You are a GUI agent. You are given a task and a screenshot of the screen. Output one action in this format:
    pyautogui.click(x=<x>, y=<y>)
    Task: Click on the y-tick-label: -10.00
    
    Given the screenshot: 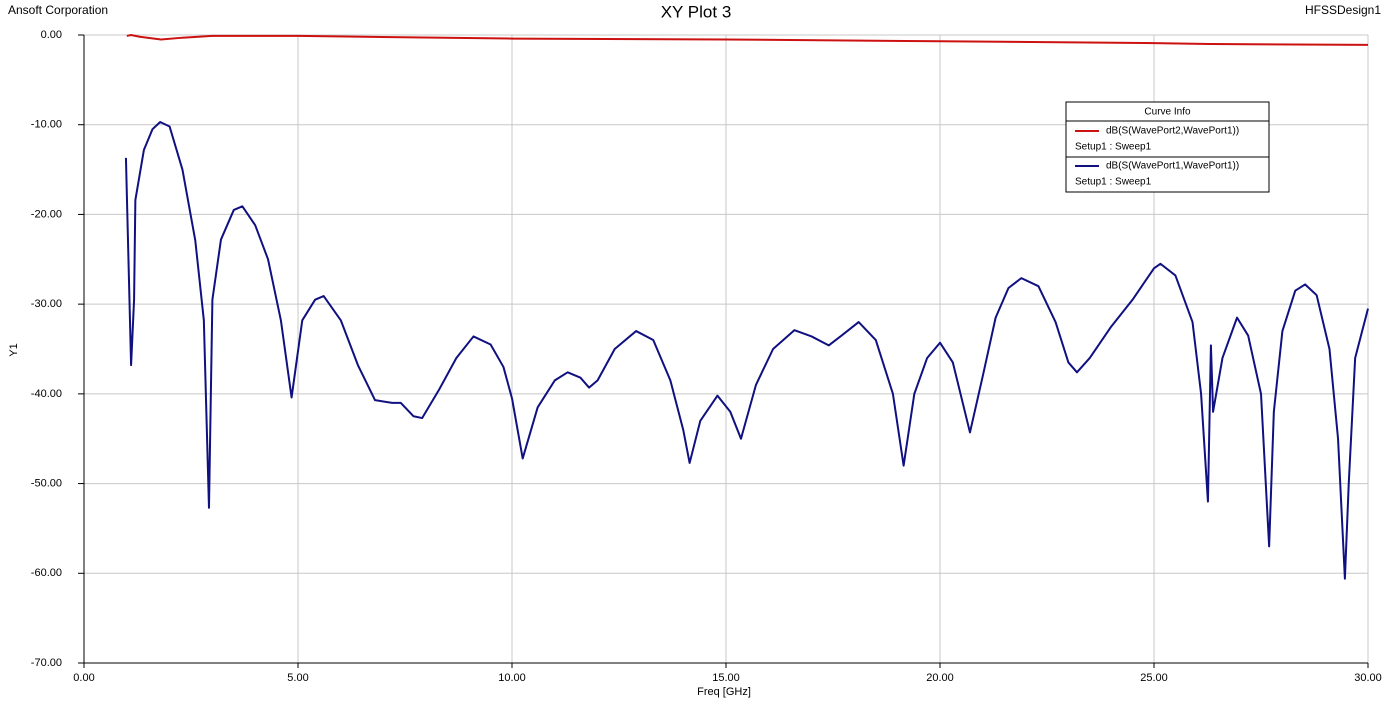 What is the action you would take?
    pyautogui.click(x=46, y=125)
    